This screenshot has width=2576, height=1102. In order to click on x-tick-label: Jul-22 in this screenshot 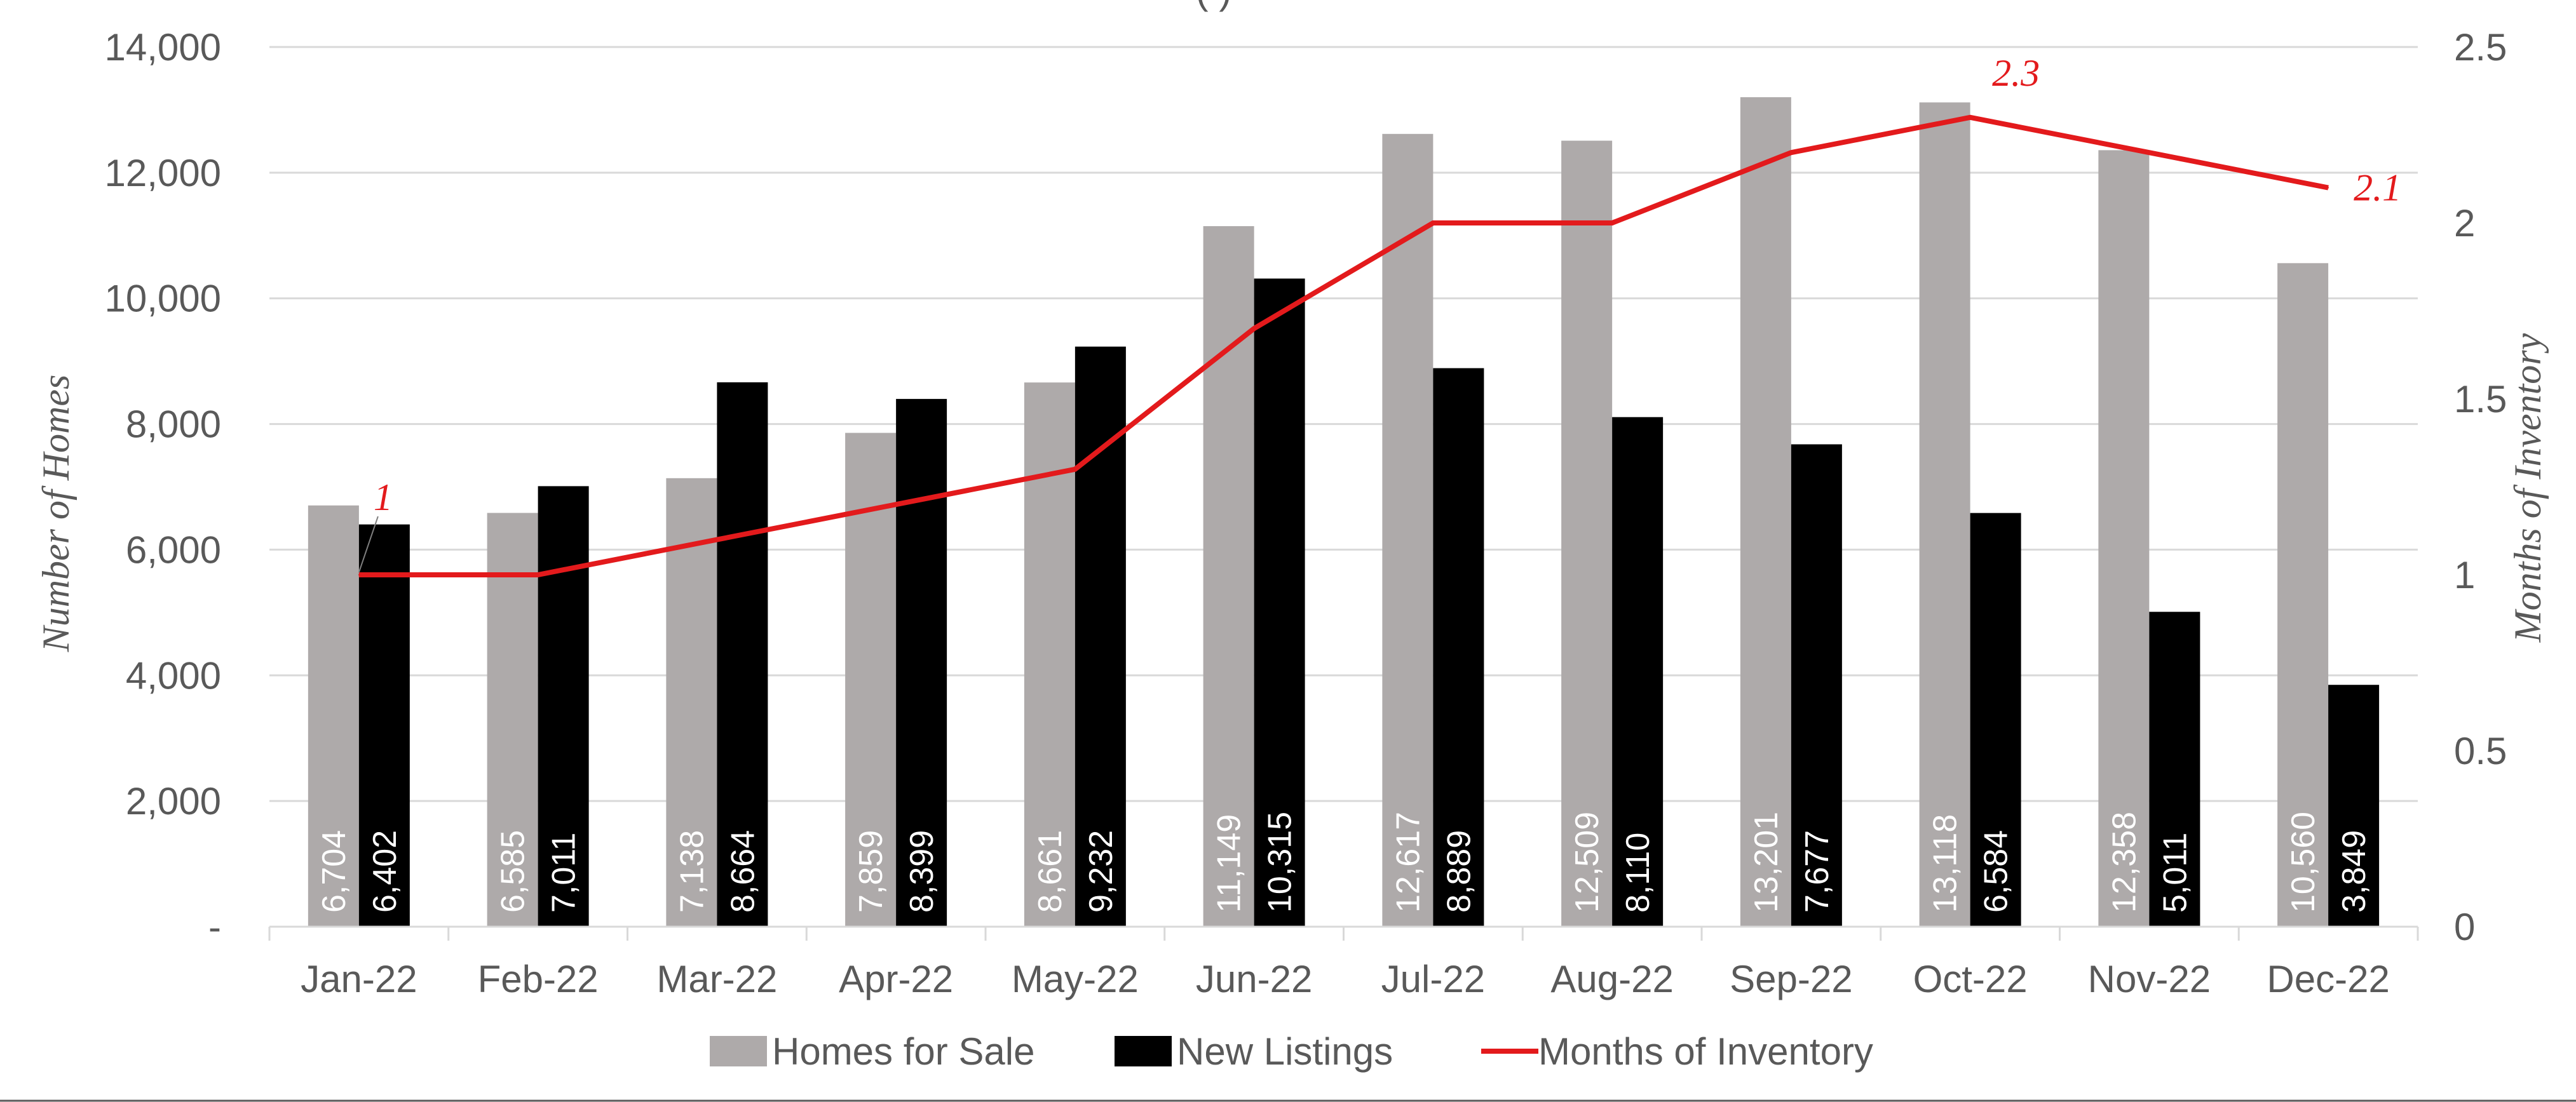, I will do `click(1433, 979)`.